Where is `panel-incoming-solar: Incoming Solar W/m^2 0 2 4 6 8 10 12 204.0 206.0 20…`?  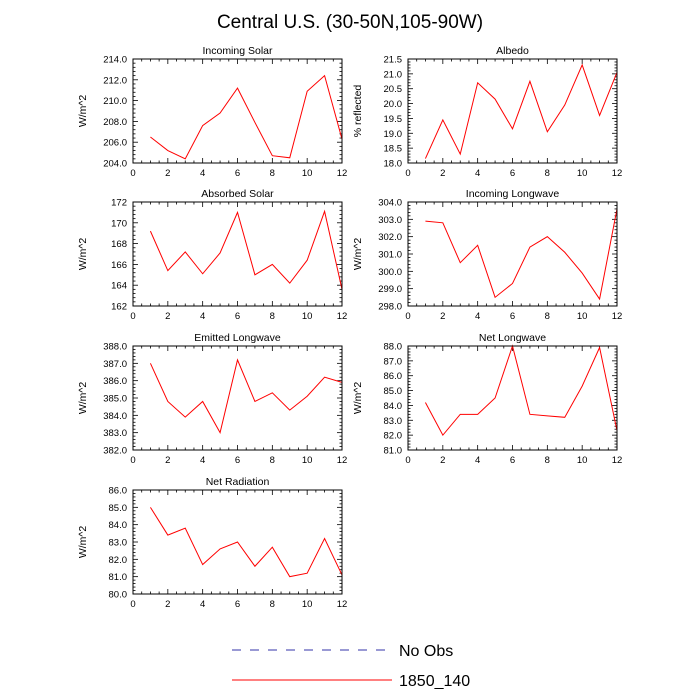
panel-incoming-solar: Incoming Solar W/m^2 0 2 4 6 8 10 12 204.0 206.0 20… is located at coordinates (212, 112).